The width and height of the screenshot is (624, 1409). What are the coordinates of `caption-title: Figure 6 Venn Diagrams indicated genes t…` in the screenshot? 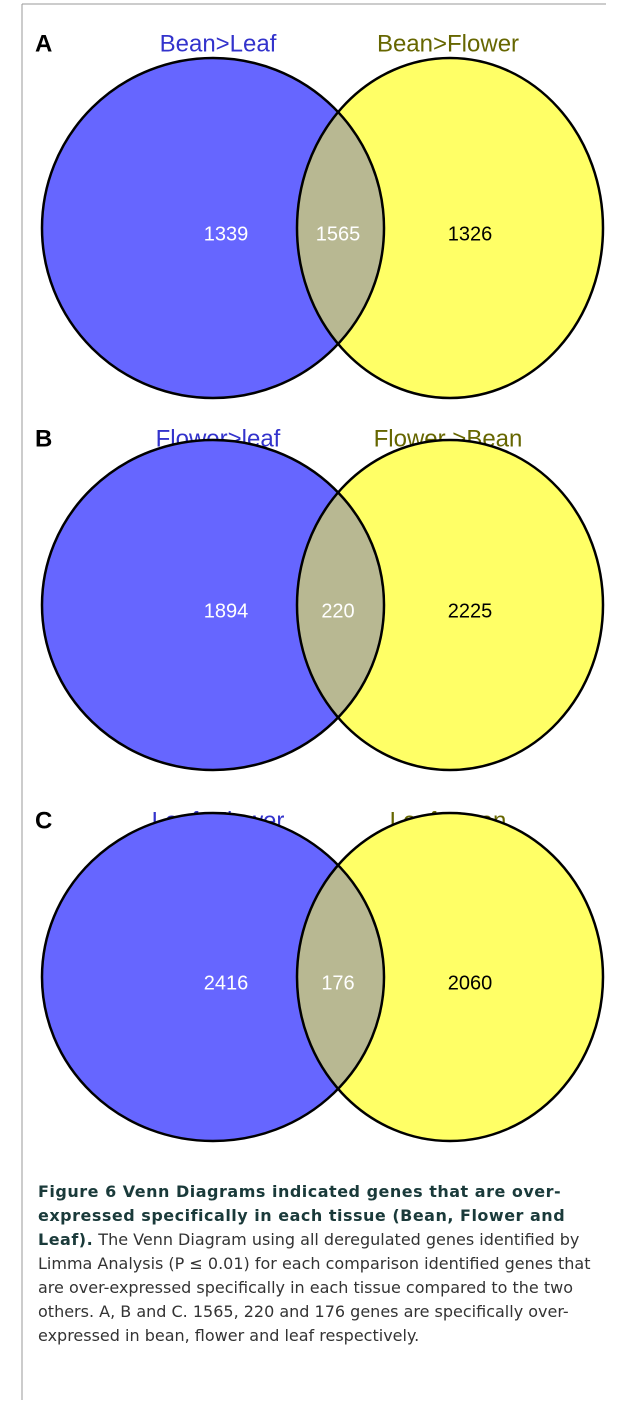 It's located at (302, 1215).